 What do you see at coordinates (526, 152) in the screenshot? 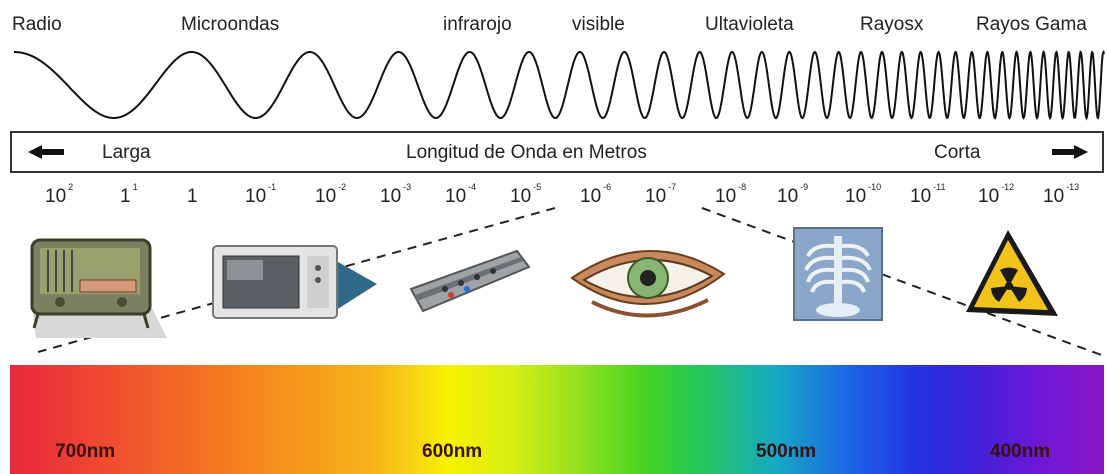
I see `wavelength-bar-title: Longitud de Onda en Metros` at bounding box center [526, 152].